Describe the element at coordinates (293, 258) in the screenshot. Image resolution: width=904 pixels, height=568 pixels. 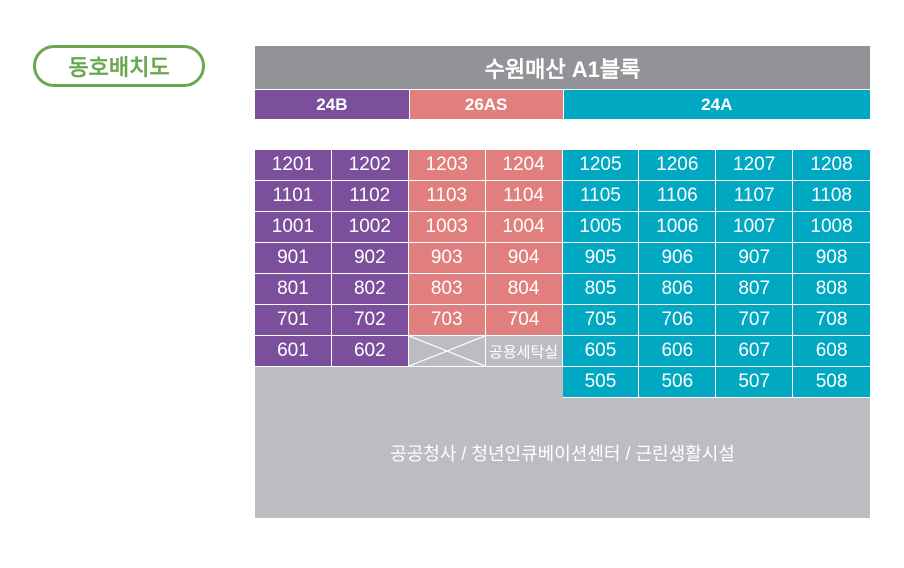
I see `unit-cell: 901` at that location.